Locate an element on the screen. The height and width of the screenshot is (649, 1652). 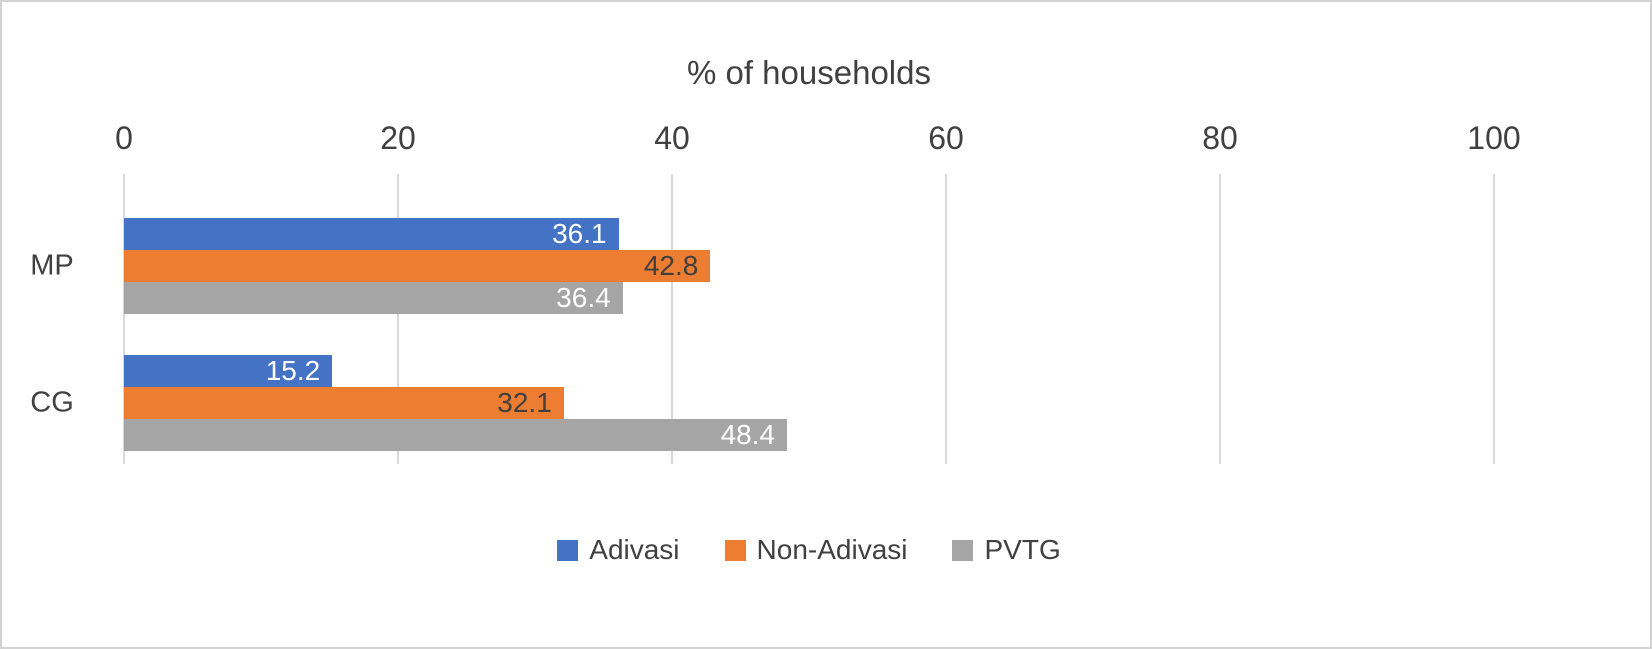
bar-value-label: 48.4 is located at coordinates (748, 434).